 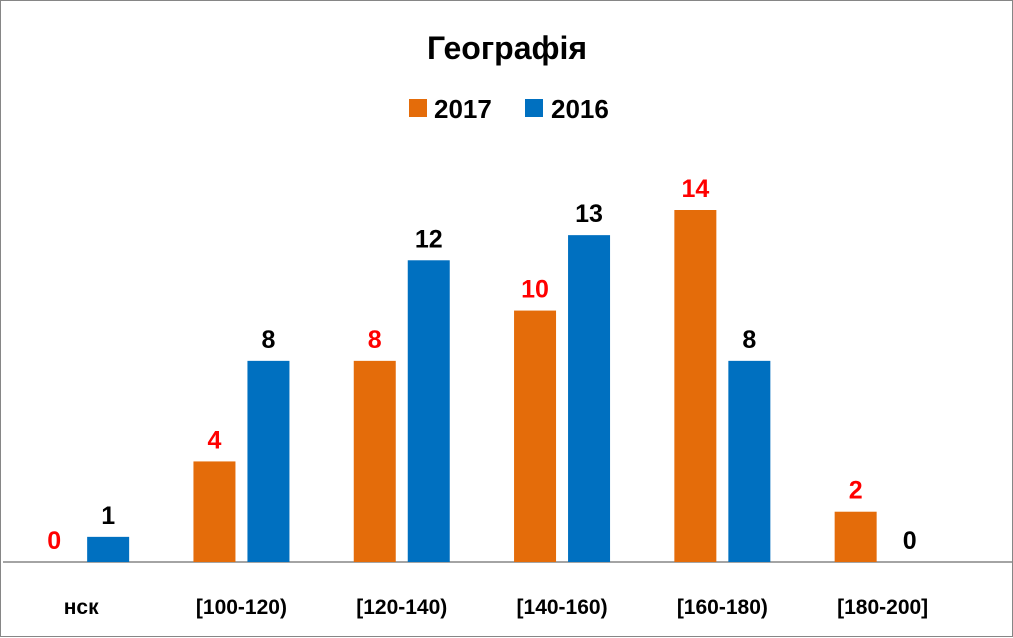 What do you see at coordinates (81, 607) in the screenshot?
I see `category-label: нск` at bounding box center [81, 607].